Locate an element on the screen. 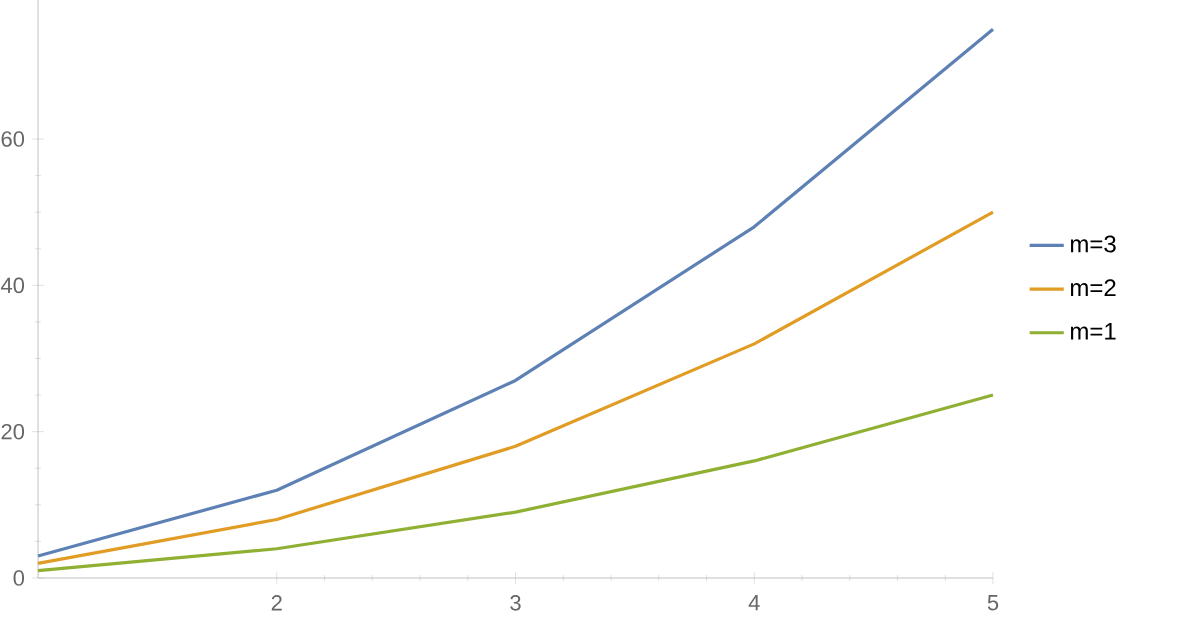 The image size is (1200, 625). x-tick-label: 3 is located at coordinates (515, 603).